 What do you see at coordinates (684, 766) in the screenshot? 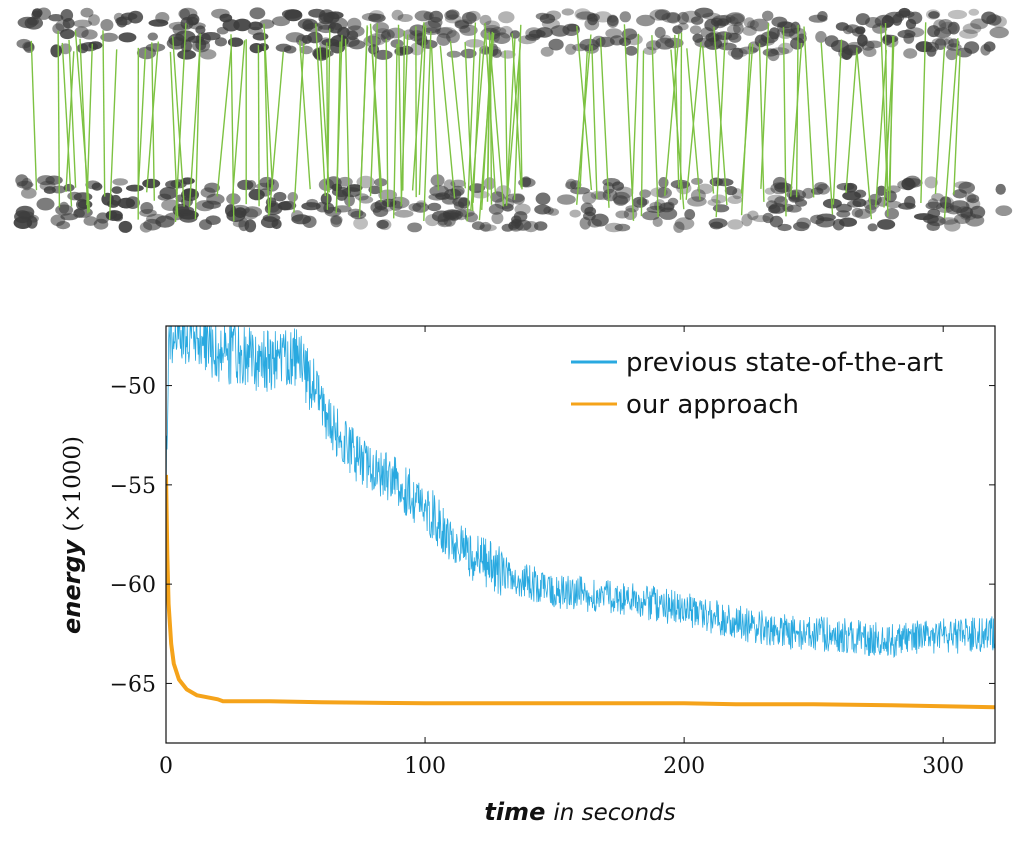
I see `x-tick-label: 200` at bounding box center [684, 766].